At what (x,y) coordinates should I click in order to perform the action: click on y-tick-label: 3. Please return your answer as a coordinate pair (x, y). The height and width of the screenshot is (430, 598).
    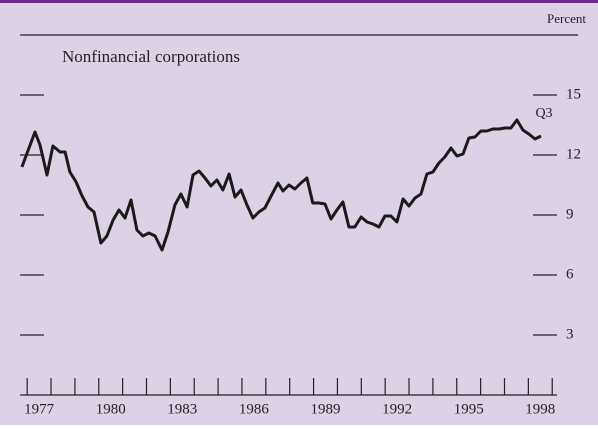
    Looking at the image, I should click on (570, 334).